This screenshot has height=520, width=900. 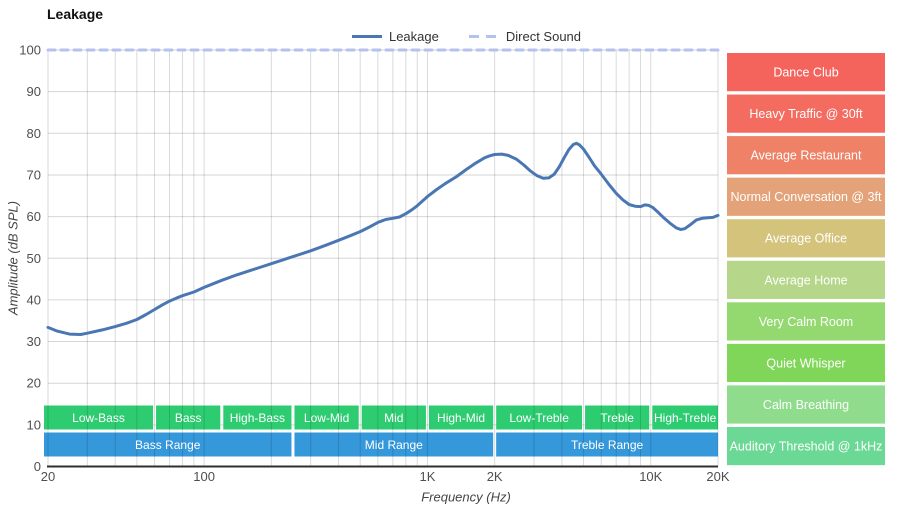 What do you see at coordinates (34, 91) in the screenshot?
I see `y-tick-label: 90` at bounding box center [34, 91].